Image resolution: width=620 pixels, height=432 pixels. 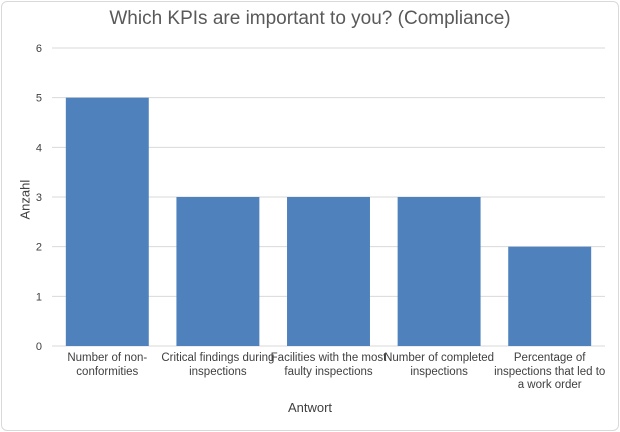 I want to click on x-tick-label: Number of non-conformities, so click(x=107, y=365).